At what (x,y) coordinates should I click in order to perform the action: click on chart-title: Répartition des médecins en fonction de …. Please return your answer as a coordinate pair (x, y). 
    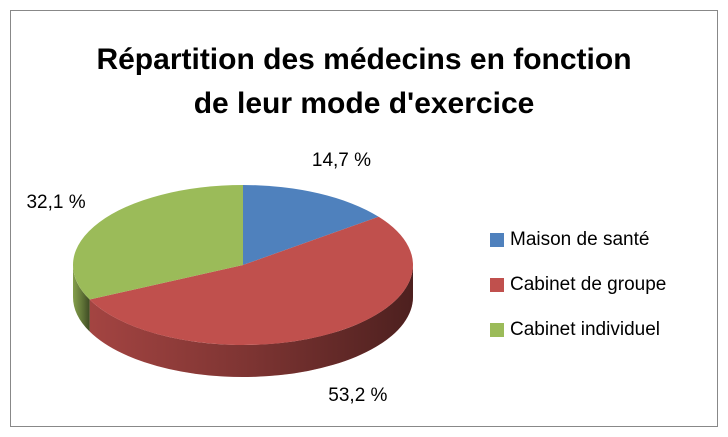
    Looking at the image, I should click on (364, 81).